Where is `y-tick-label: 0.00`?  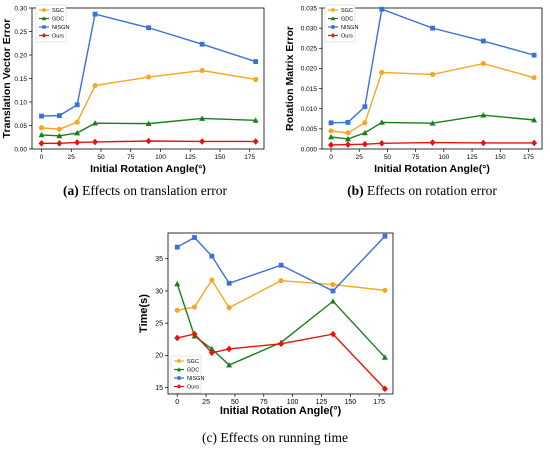 y-tick-label: 0.00 is located at coordinates (20, 149).